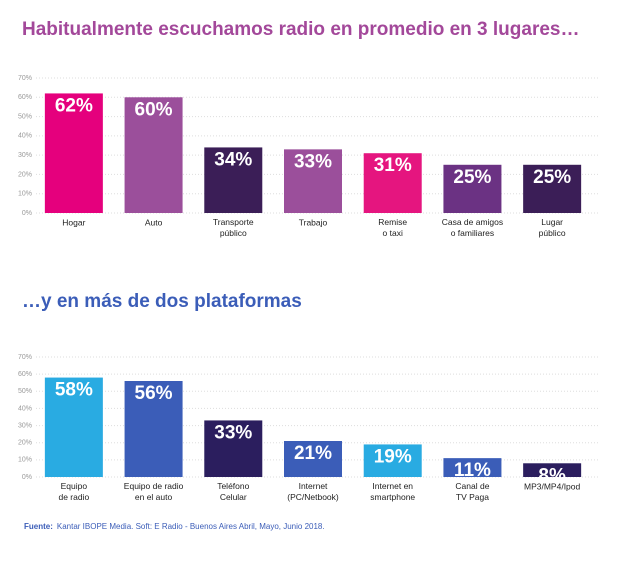 Image resolution: width=640 pixels, height=568 pixels. Describe the element at coordinates (74, 105) in the screenshot. I see `value-label: 62%` at that location.